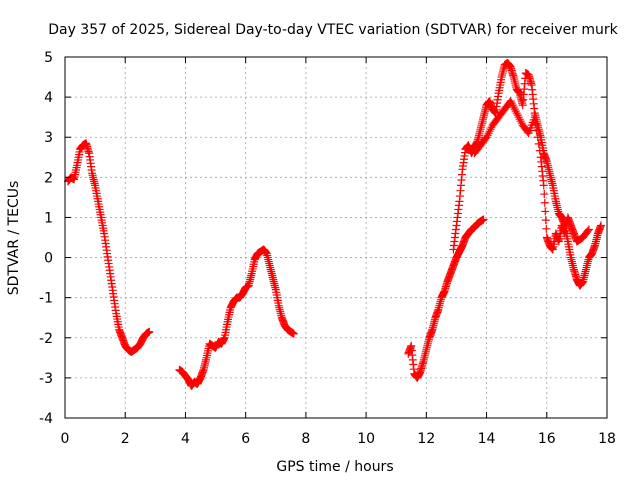  I want to click on x-tick-label: 2, so click(125, 439).